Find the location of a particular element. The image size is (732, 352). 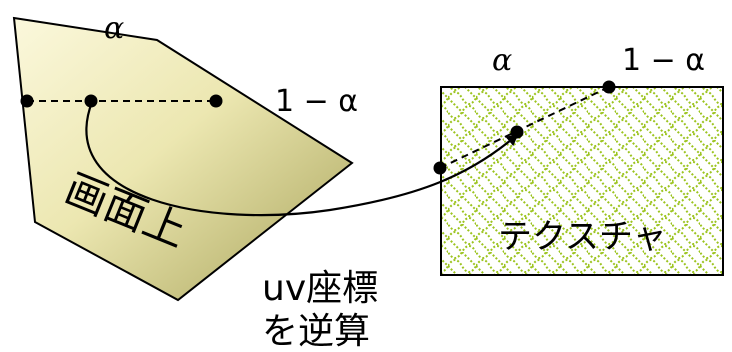

alpha-top-label: α is located at coordinates (114, 28).